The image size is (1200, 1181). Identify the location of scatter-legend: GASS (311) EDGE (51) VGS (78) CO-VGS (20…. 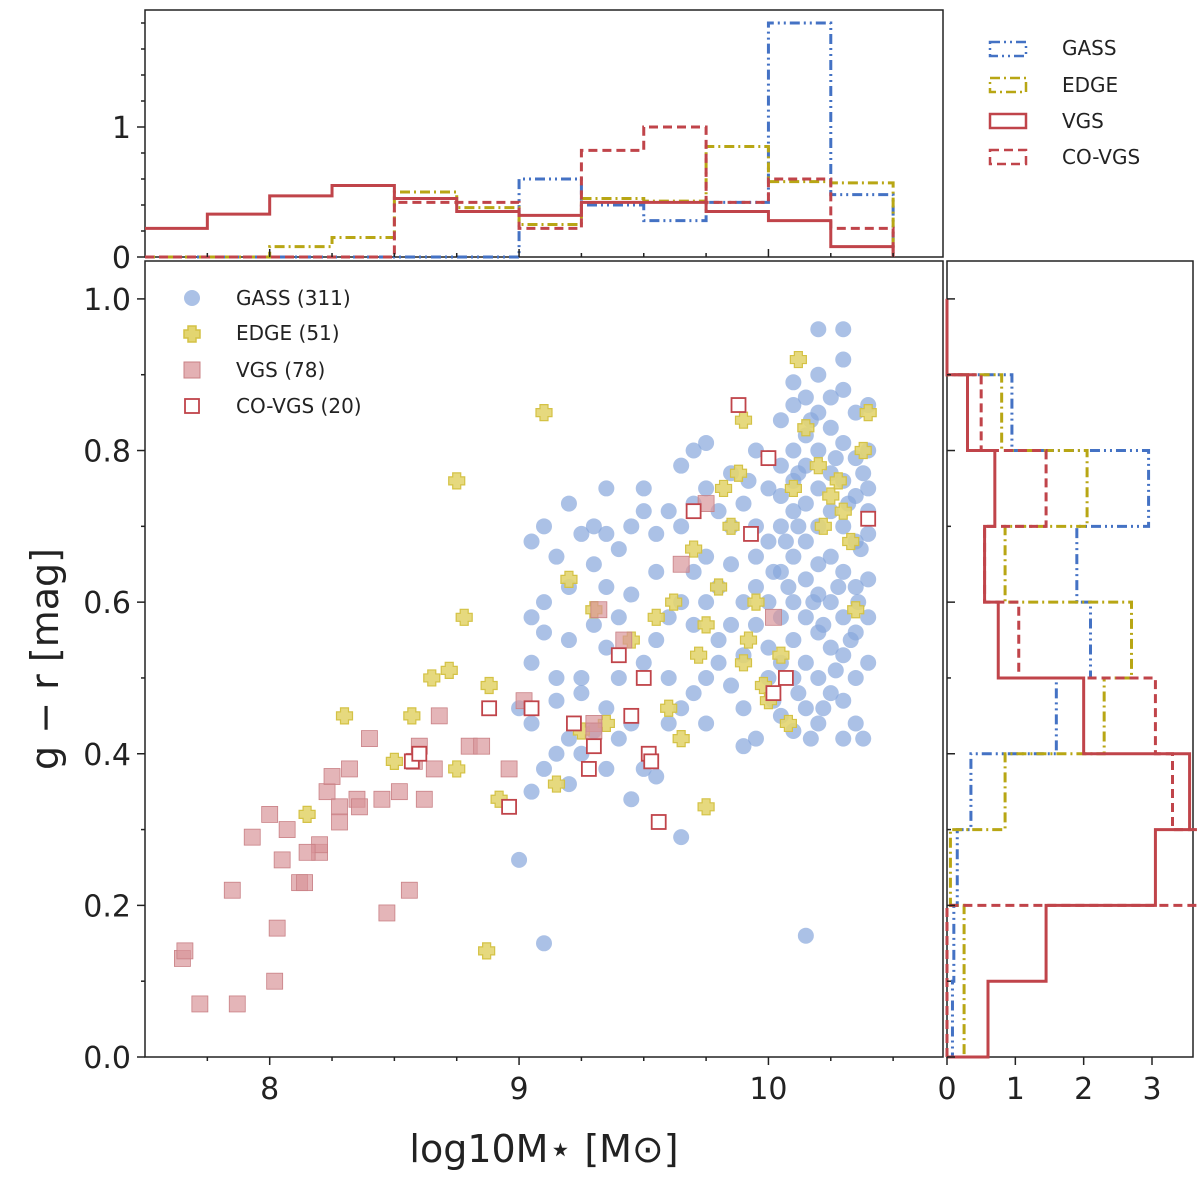
(272, 352).